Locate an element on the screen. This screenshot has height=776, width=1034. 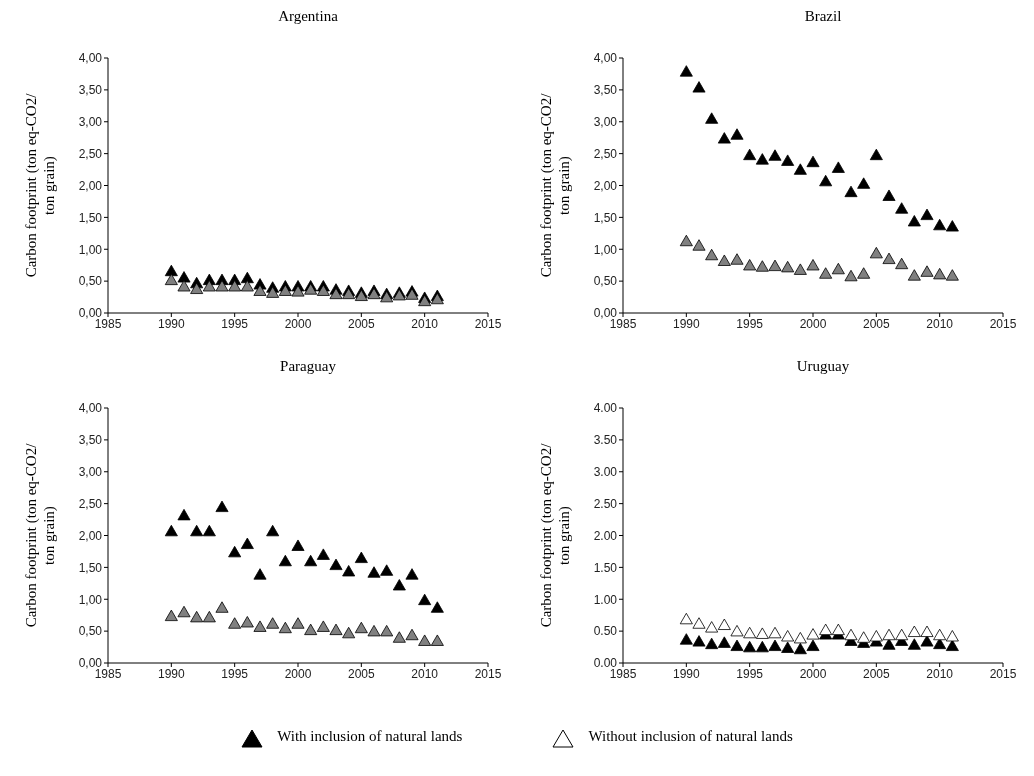
chart-title: Paraguay is located at coordinates (308, 366).